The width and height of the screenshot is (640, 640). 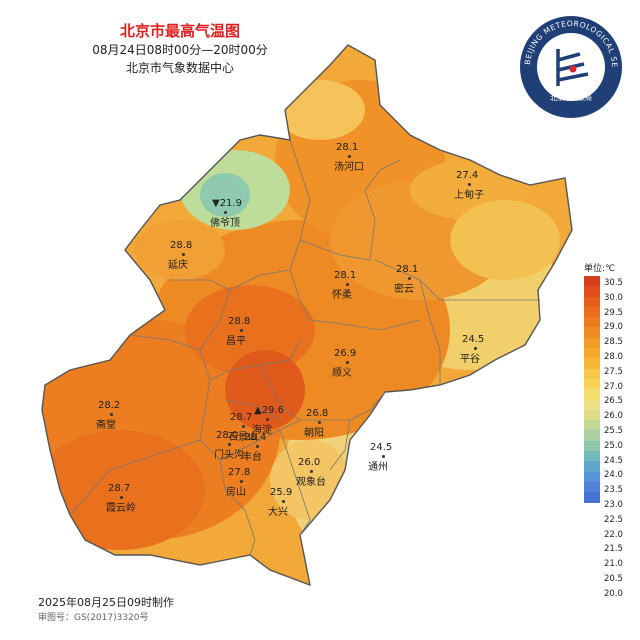 I want to click on legend-tick: 30.5, so click(x=613, y=283).